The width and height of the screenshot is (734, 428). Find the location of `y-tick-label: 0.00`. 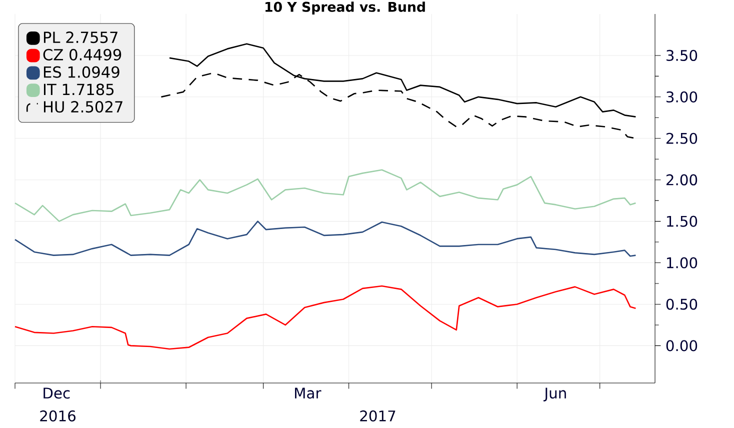

y-tick-label: 0.00 is located at coordinates (682, 346).